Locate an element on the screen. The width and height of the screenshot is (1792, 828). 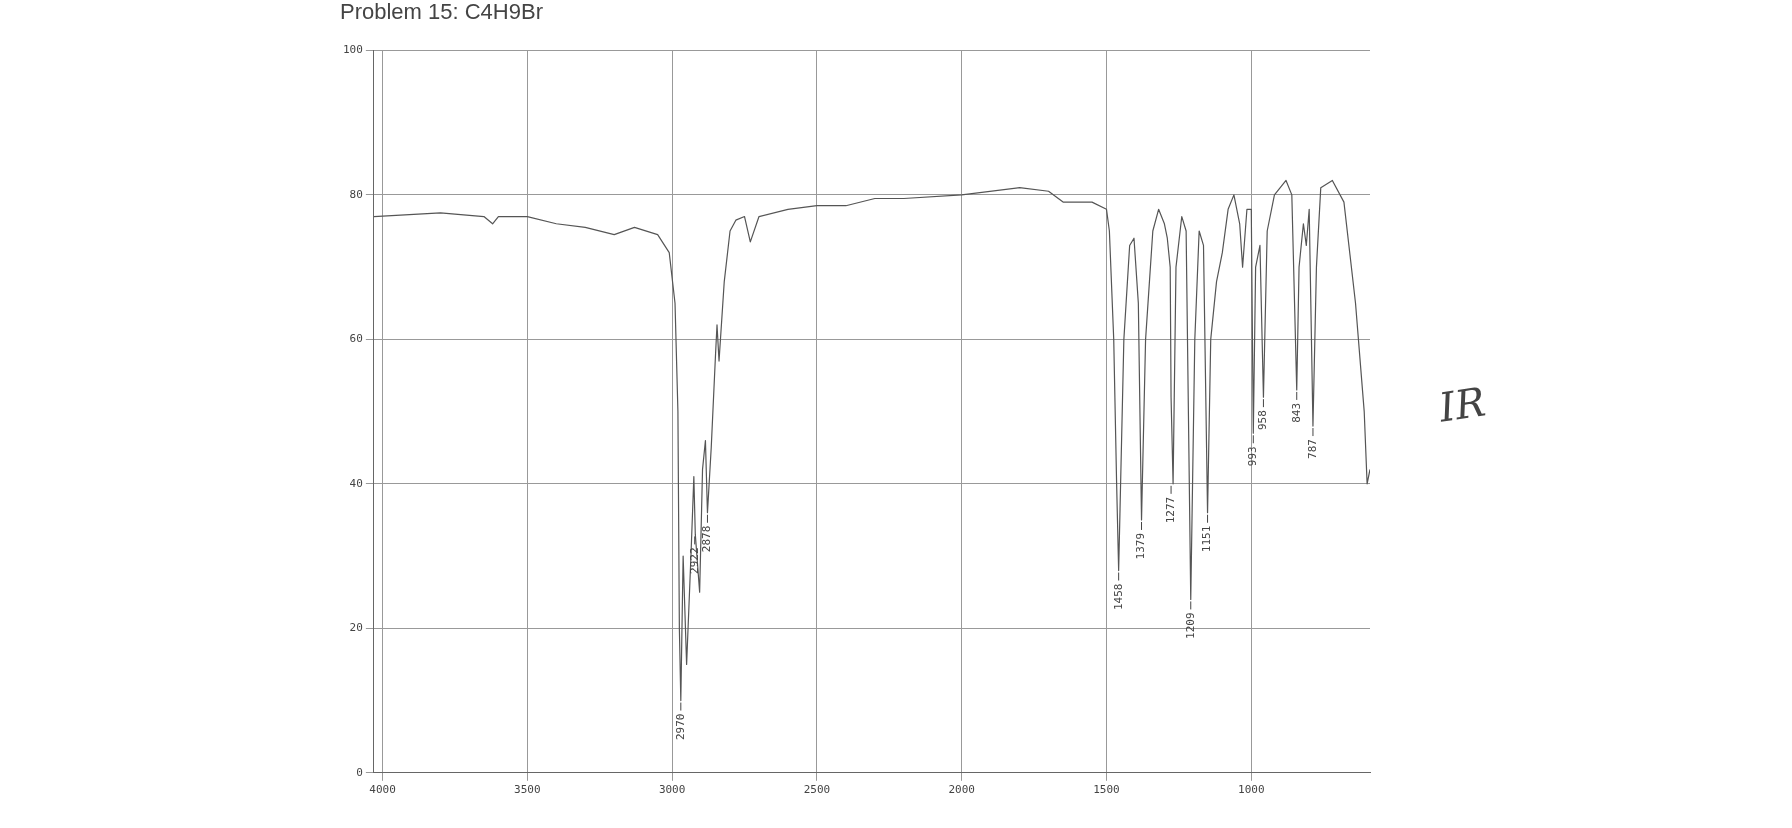
annotation: 2922 is located at coordinates (694, 560).